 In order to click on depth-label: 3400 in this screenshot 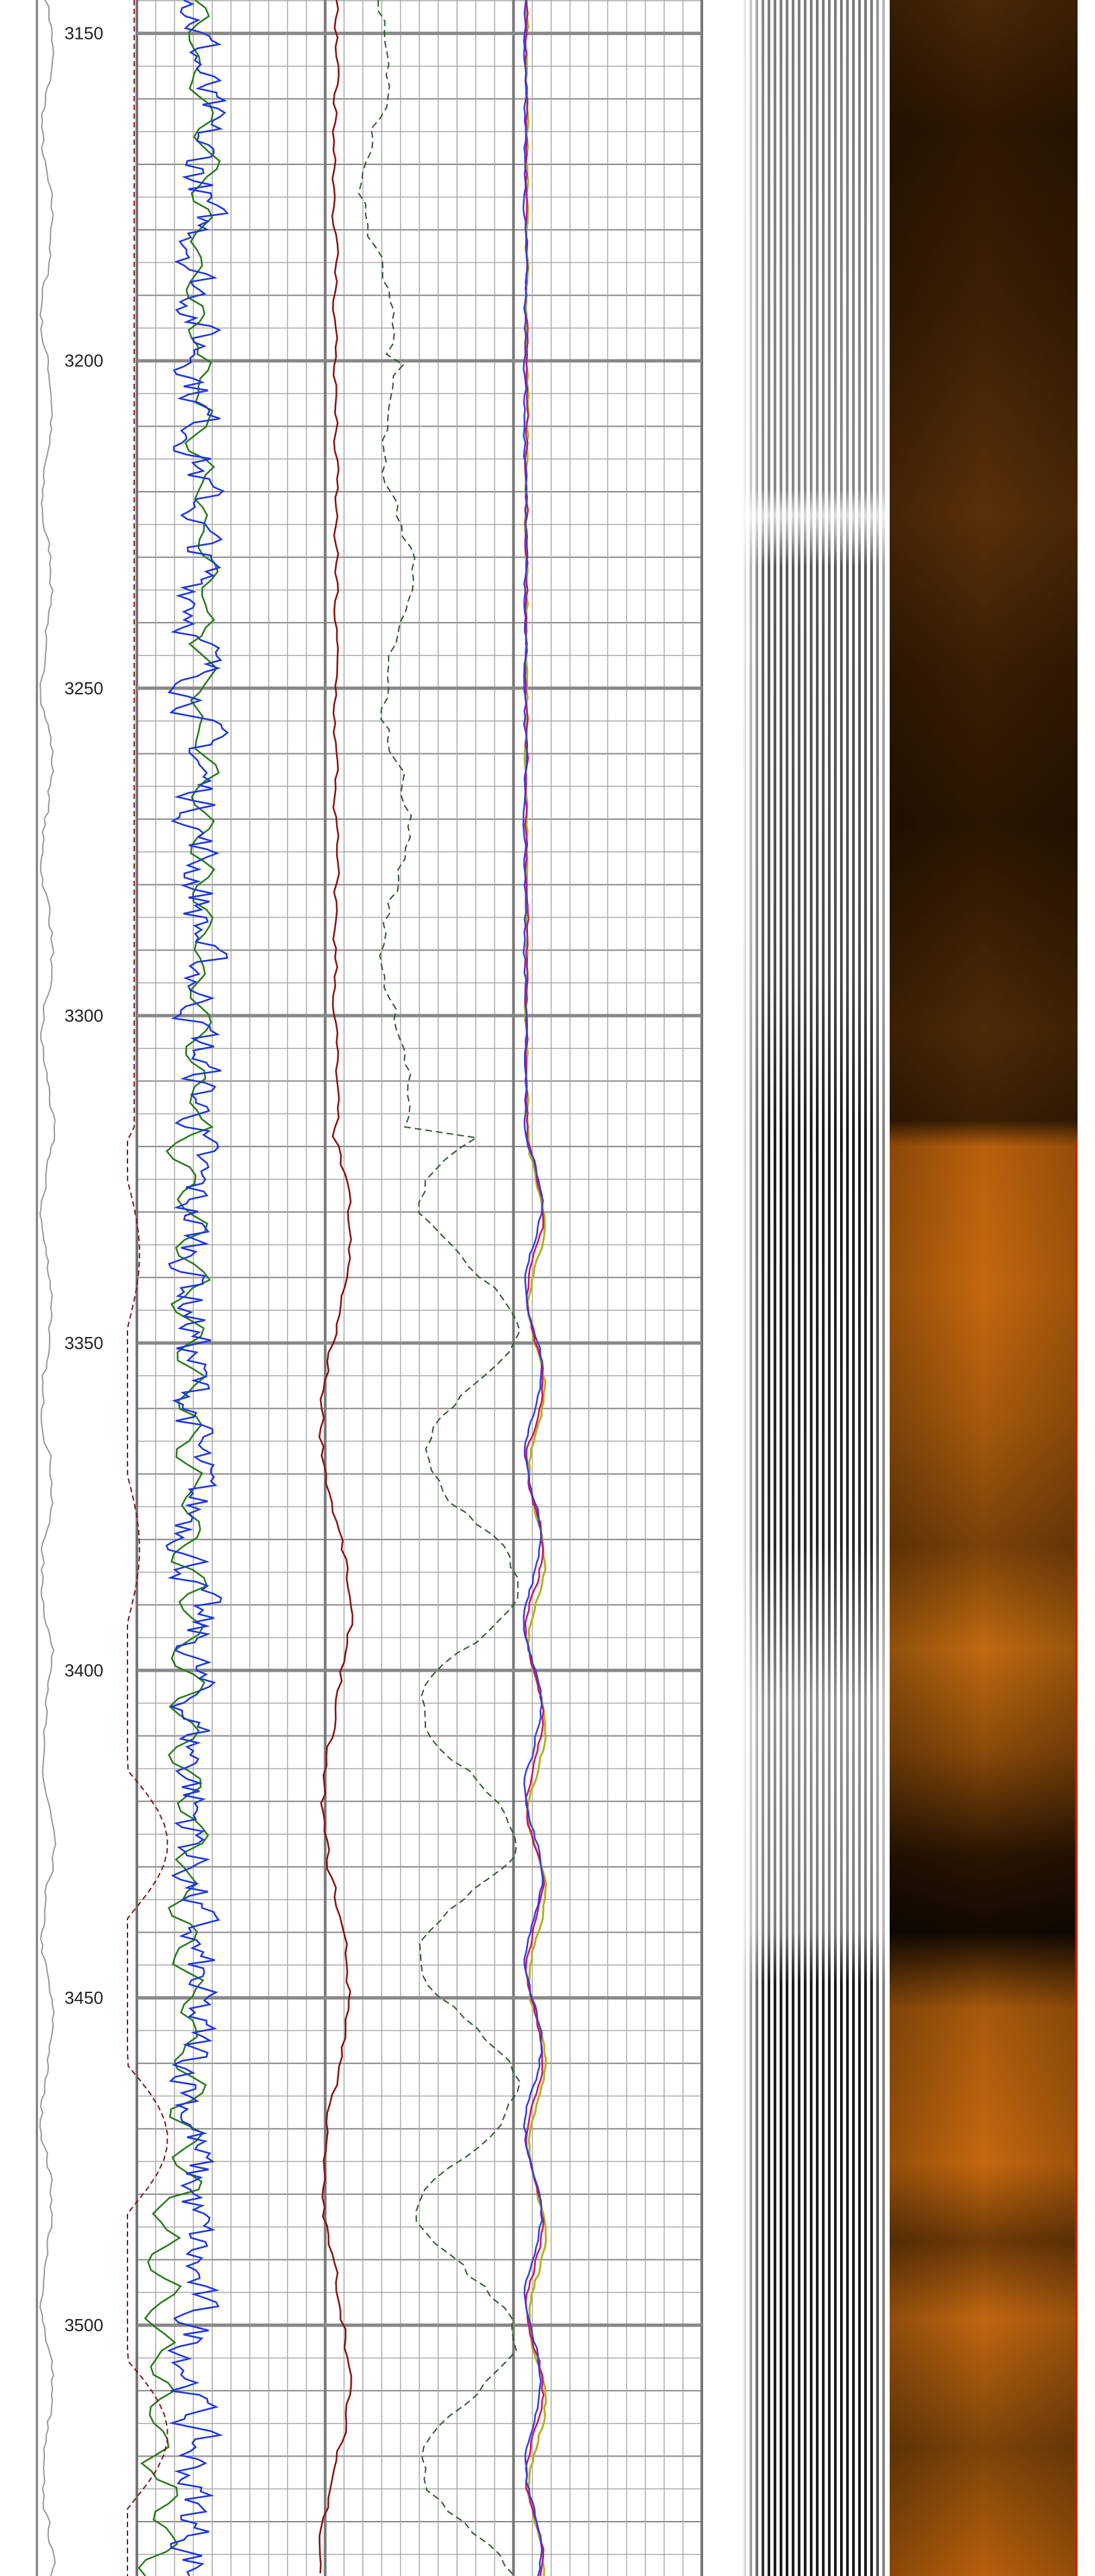, I will do `click(83, 1670)`.